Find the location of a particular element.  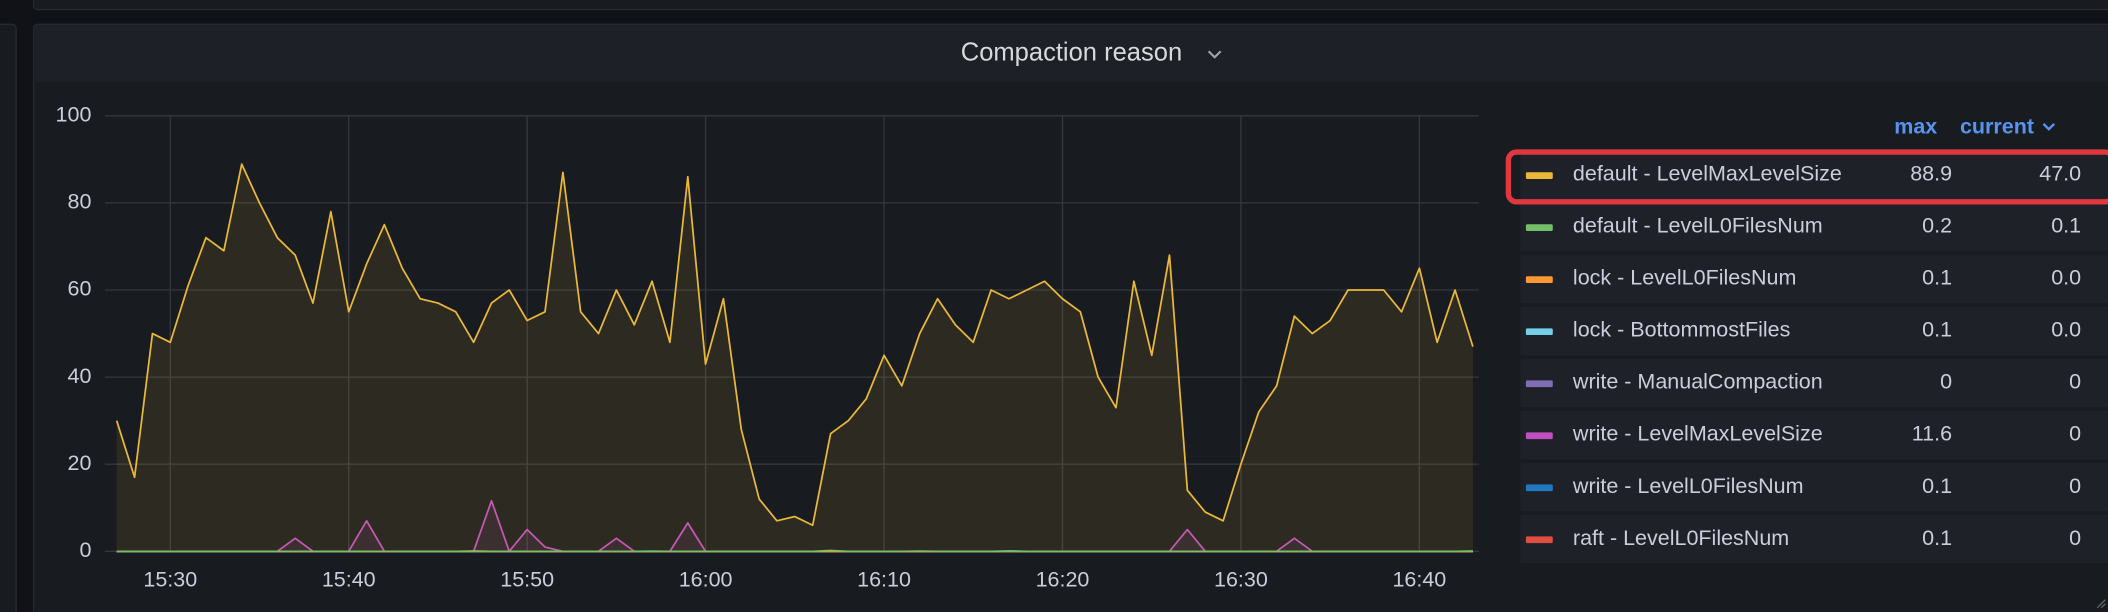

x-tick-label: 16:40 is located at coordinates (1419, 580).